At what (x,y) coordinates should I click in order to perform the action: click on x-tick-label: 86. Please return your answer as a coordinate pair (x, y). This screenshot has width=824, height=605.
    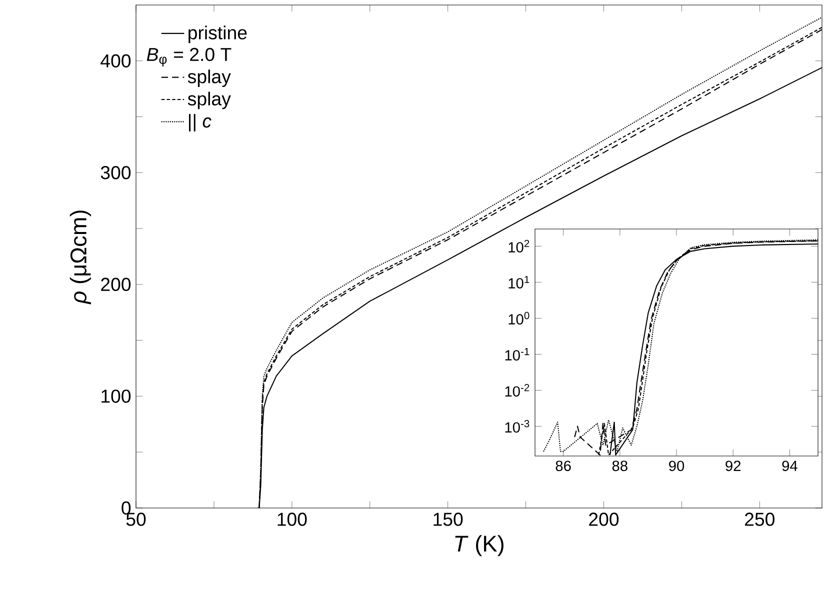
    Looking at the image, I should click on (563, 466).